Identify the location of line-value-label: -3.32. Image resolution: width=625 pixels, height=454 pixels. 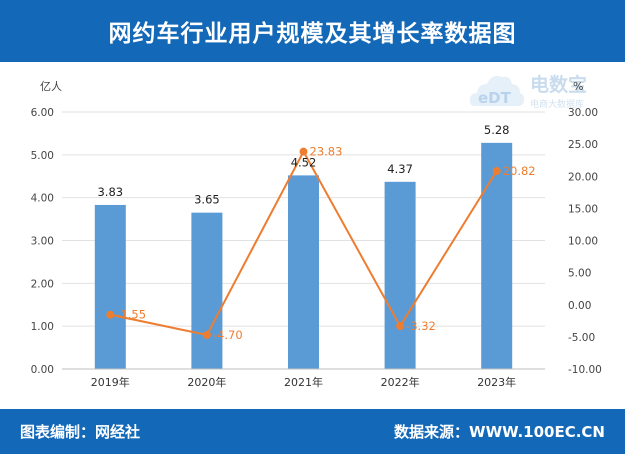
(421, 326).